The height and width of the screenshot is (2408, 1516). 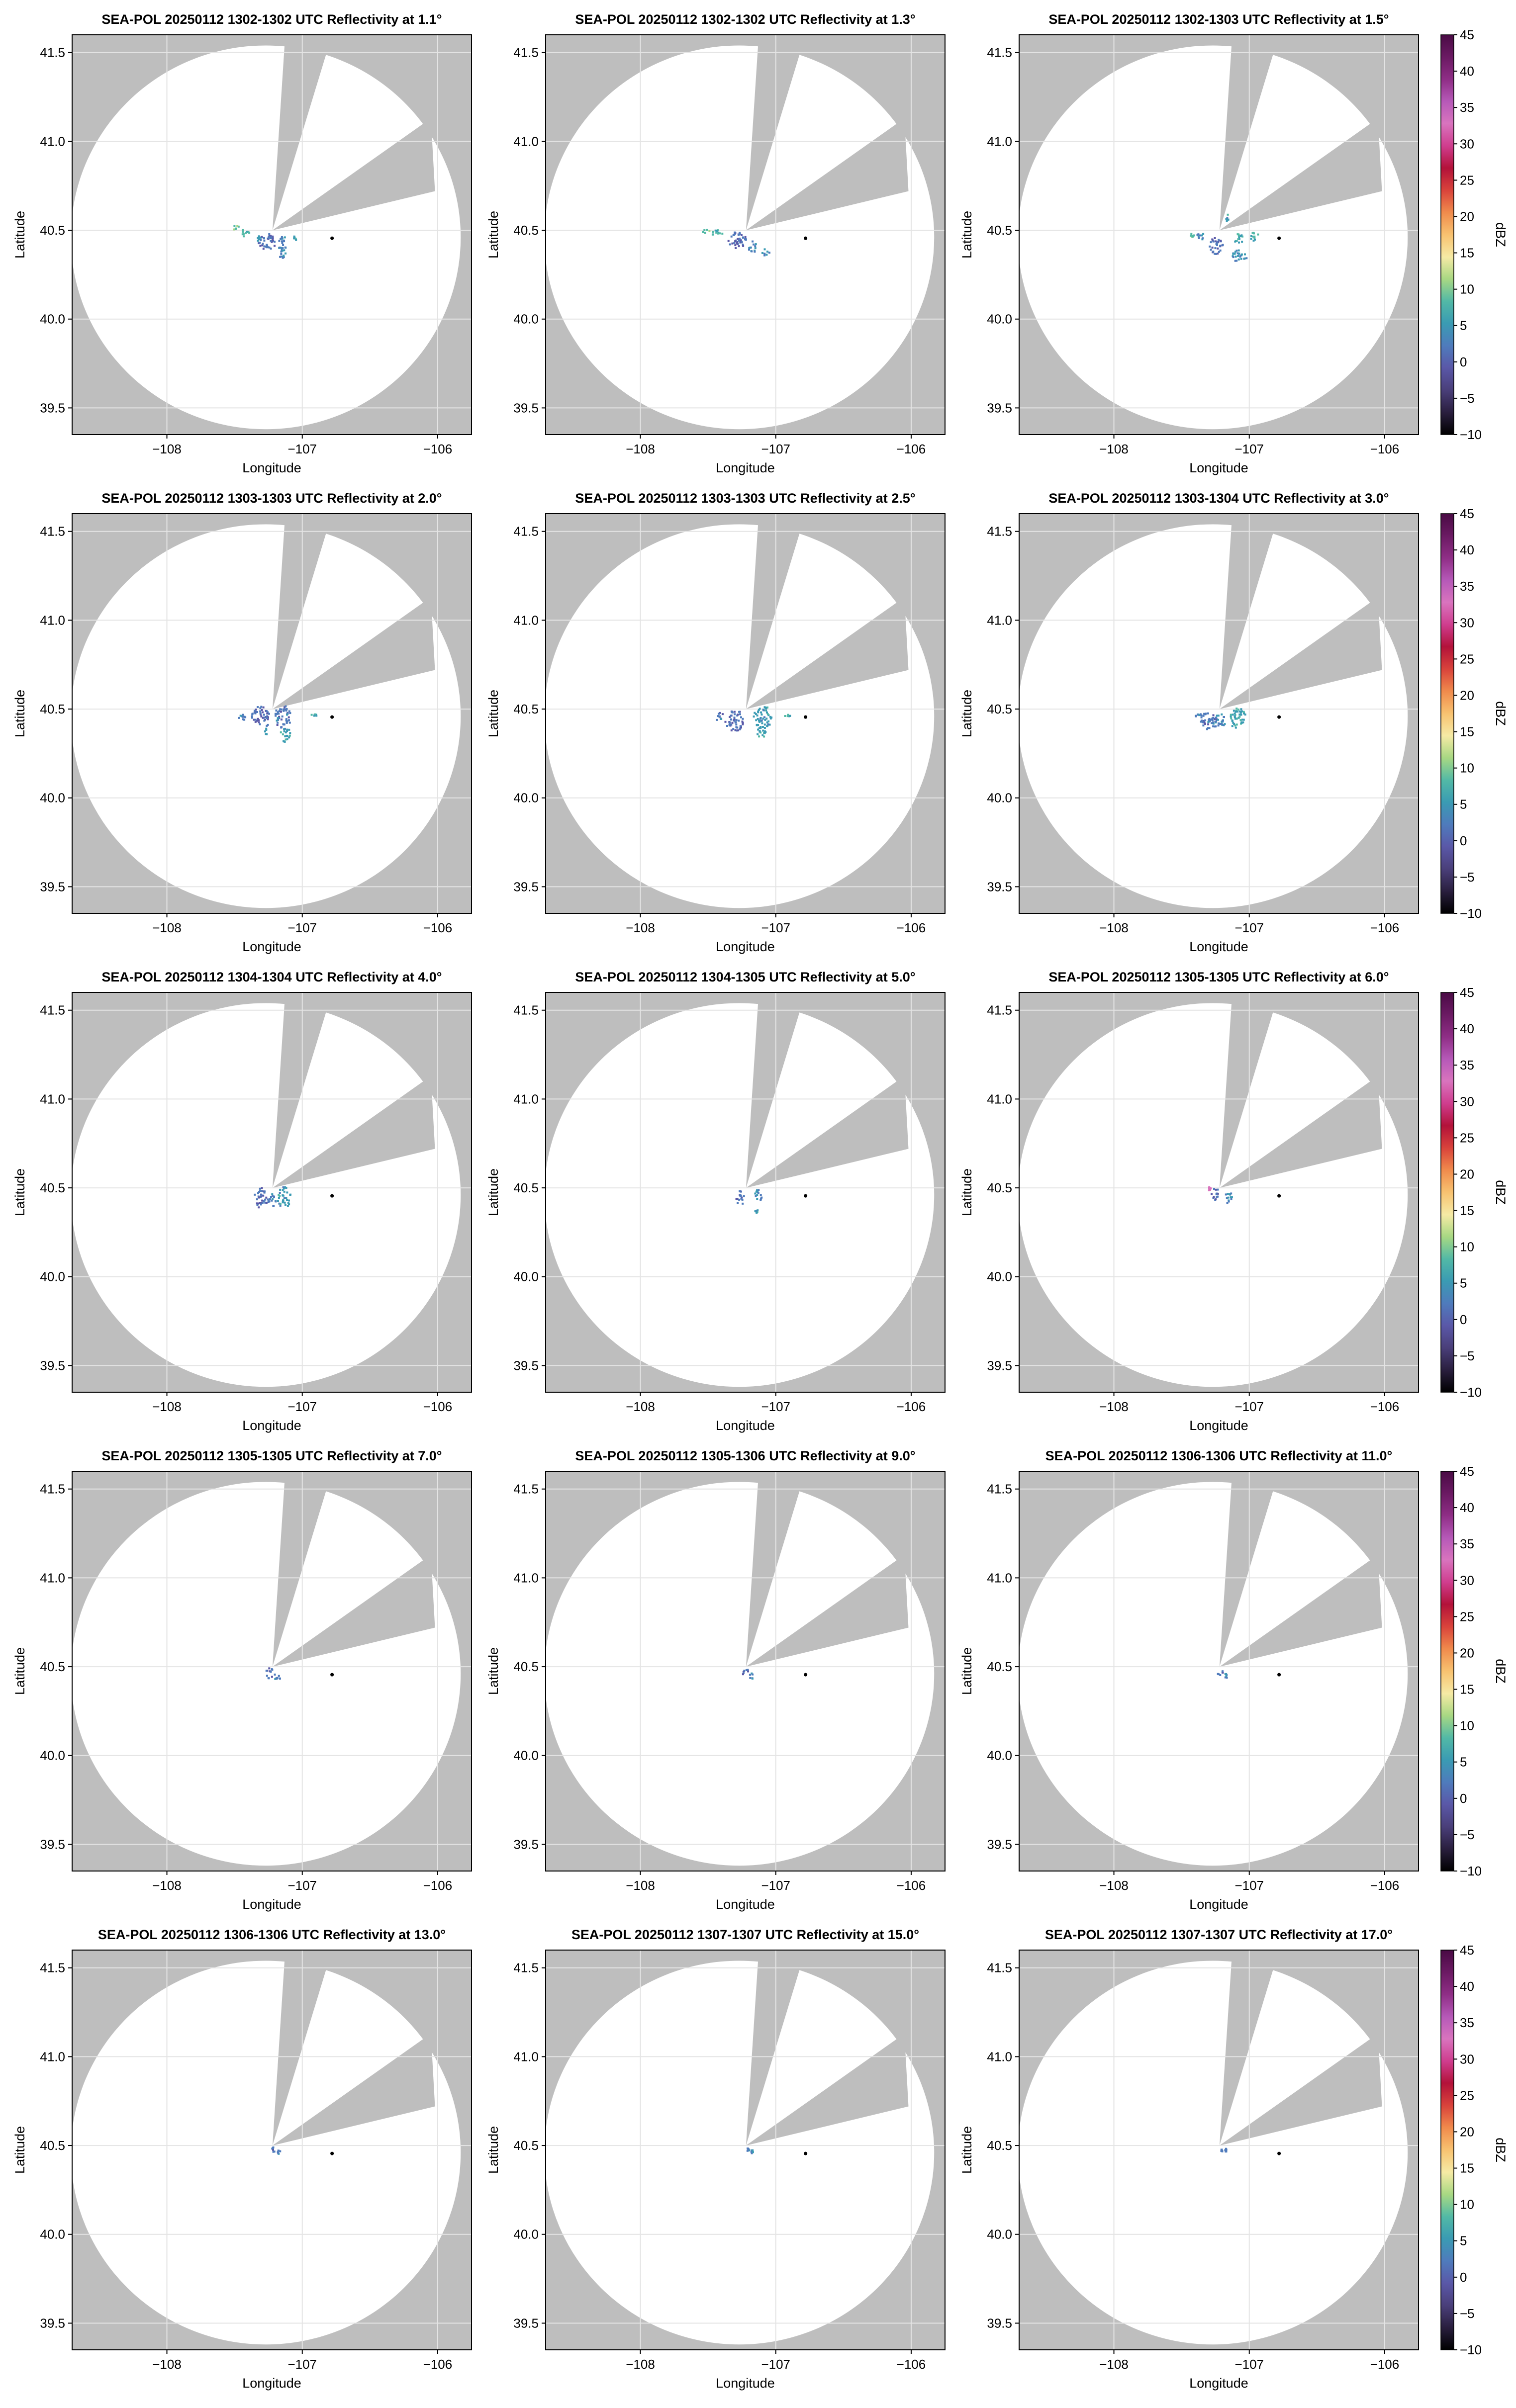 I want to click on colorbar-tick-label: 25, so click(x=1467, y=180).